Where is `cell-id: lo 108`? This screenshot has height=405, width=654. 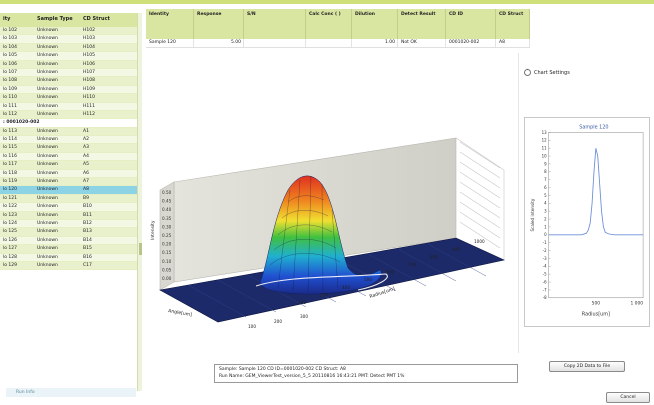
cell-id: lo 108 is located at coordinates (10, 81).